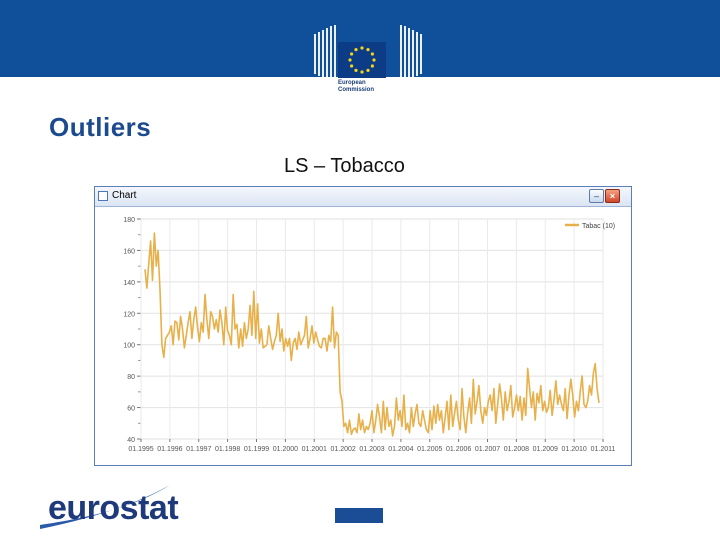 The width and height of the screenshot is (720, 540). Describe the element at coordinates (227, 449) in the screenshot. I see `x-tick-label: 01.1998` at that location.